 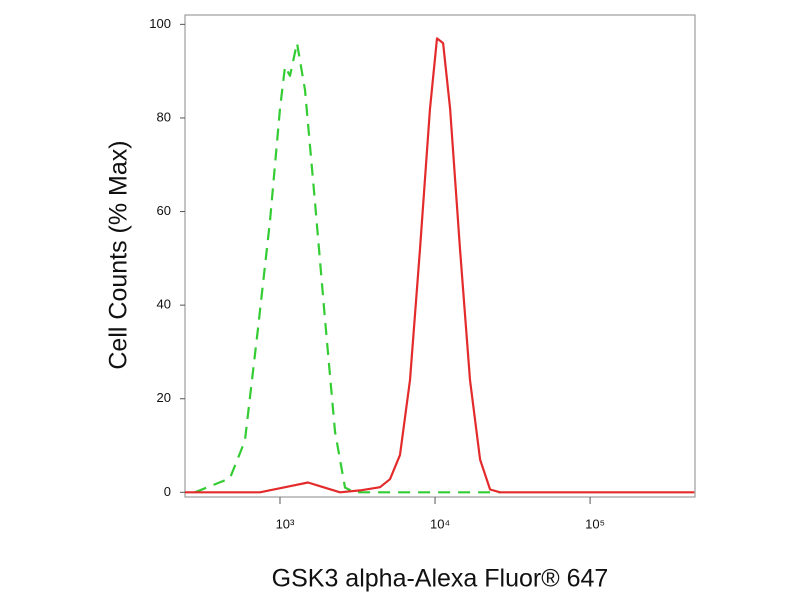 I want to click on y-tick-label: 60, so click(x=164, y=210).